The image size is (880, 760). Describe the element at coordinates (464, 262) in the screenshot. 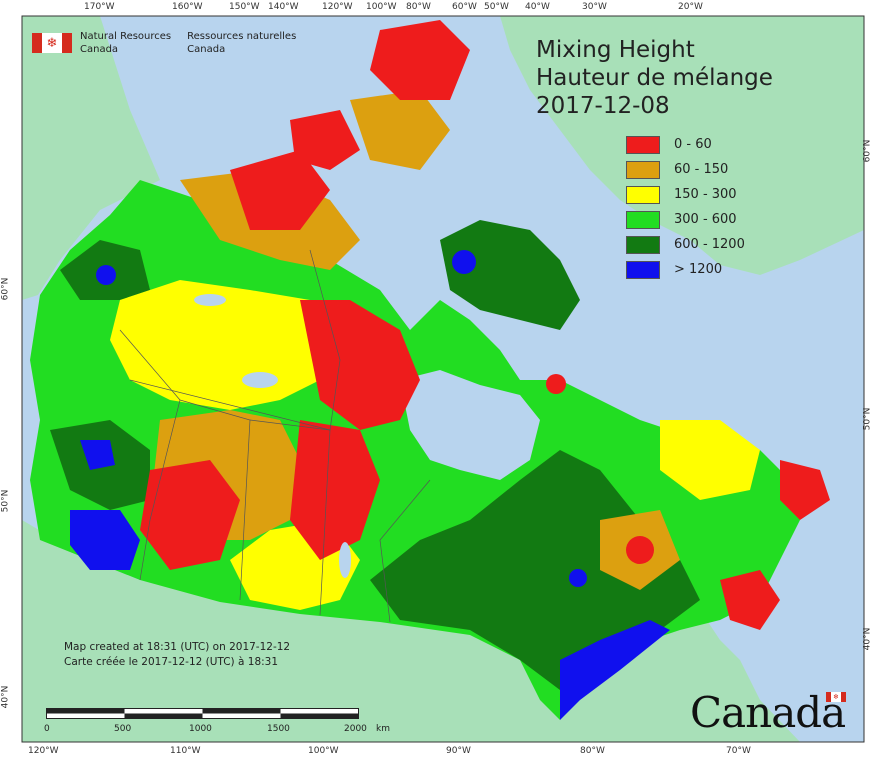

I see `zone-baffin-blue-spot` at that location.